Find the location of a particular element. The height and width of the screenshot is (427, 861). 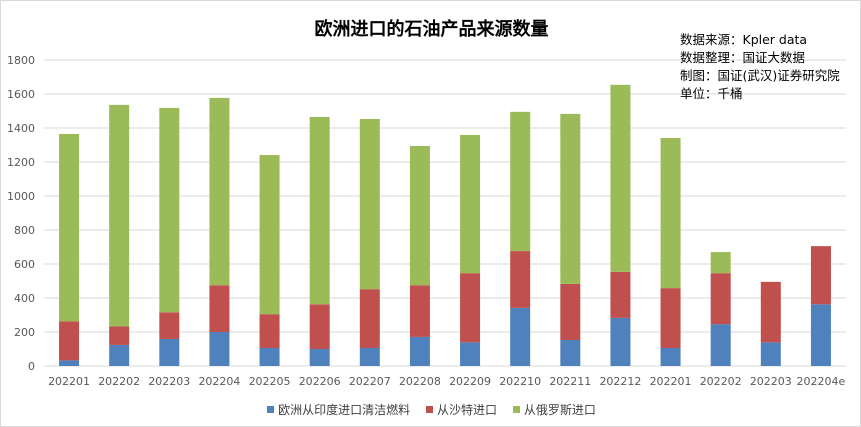

y-tick-label: 1200 is located at coordinates (21, 162).